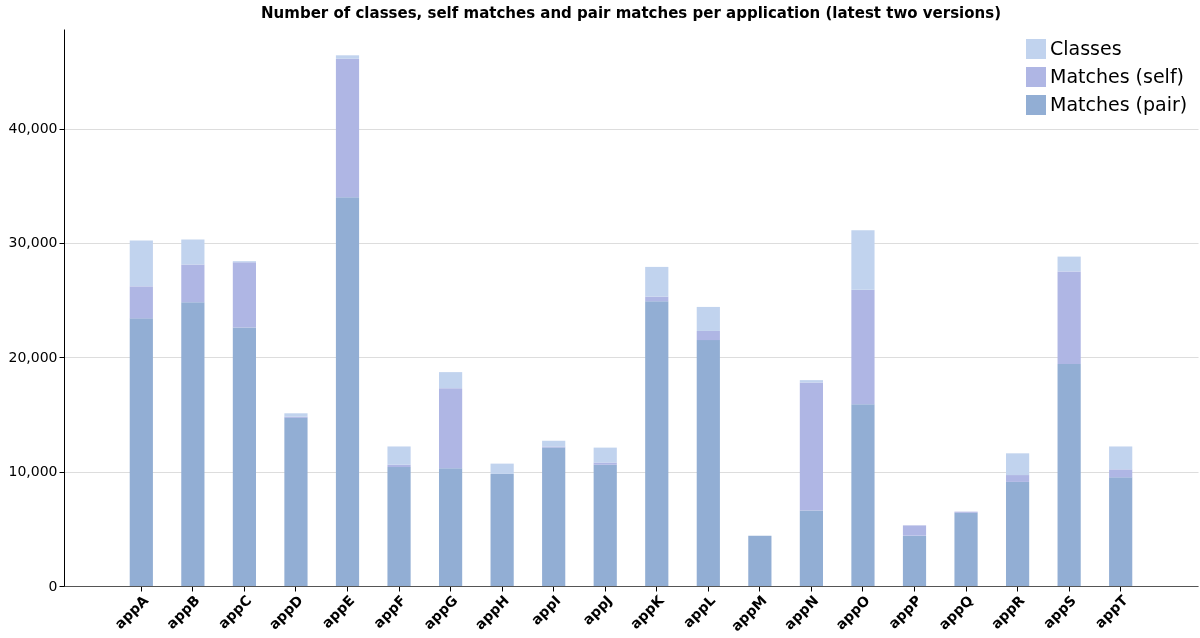 The width and height of the screenshot is (1200, 638). I want to click on legend-label: Matches (pair), so click(1119, 104).